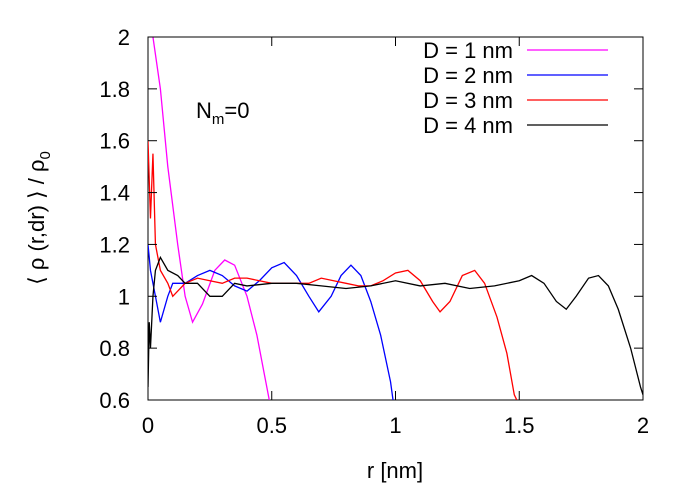 This screenshot has width=692, height=485. Describe the element at coordinates (124, 296) in the screenshot. I see `y-tick-label: 1` at that location.